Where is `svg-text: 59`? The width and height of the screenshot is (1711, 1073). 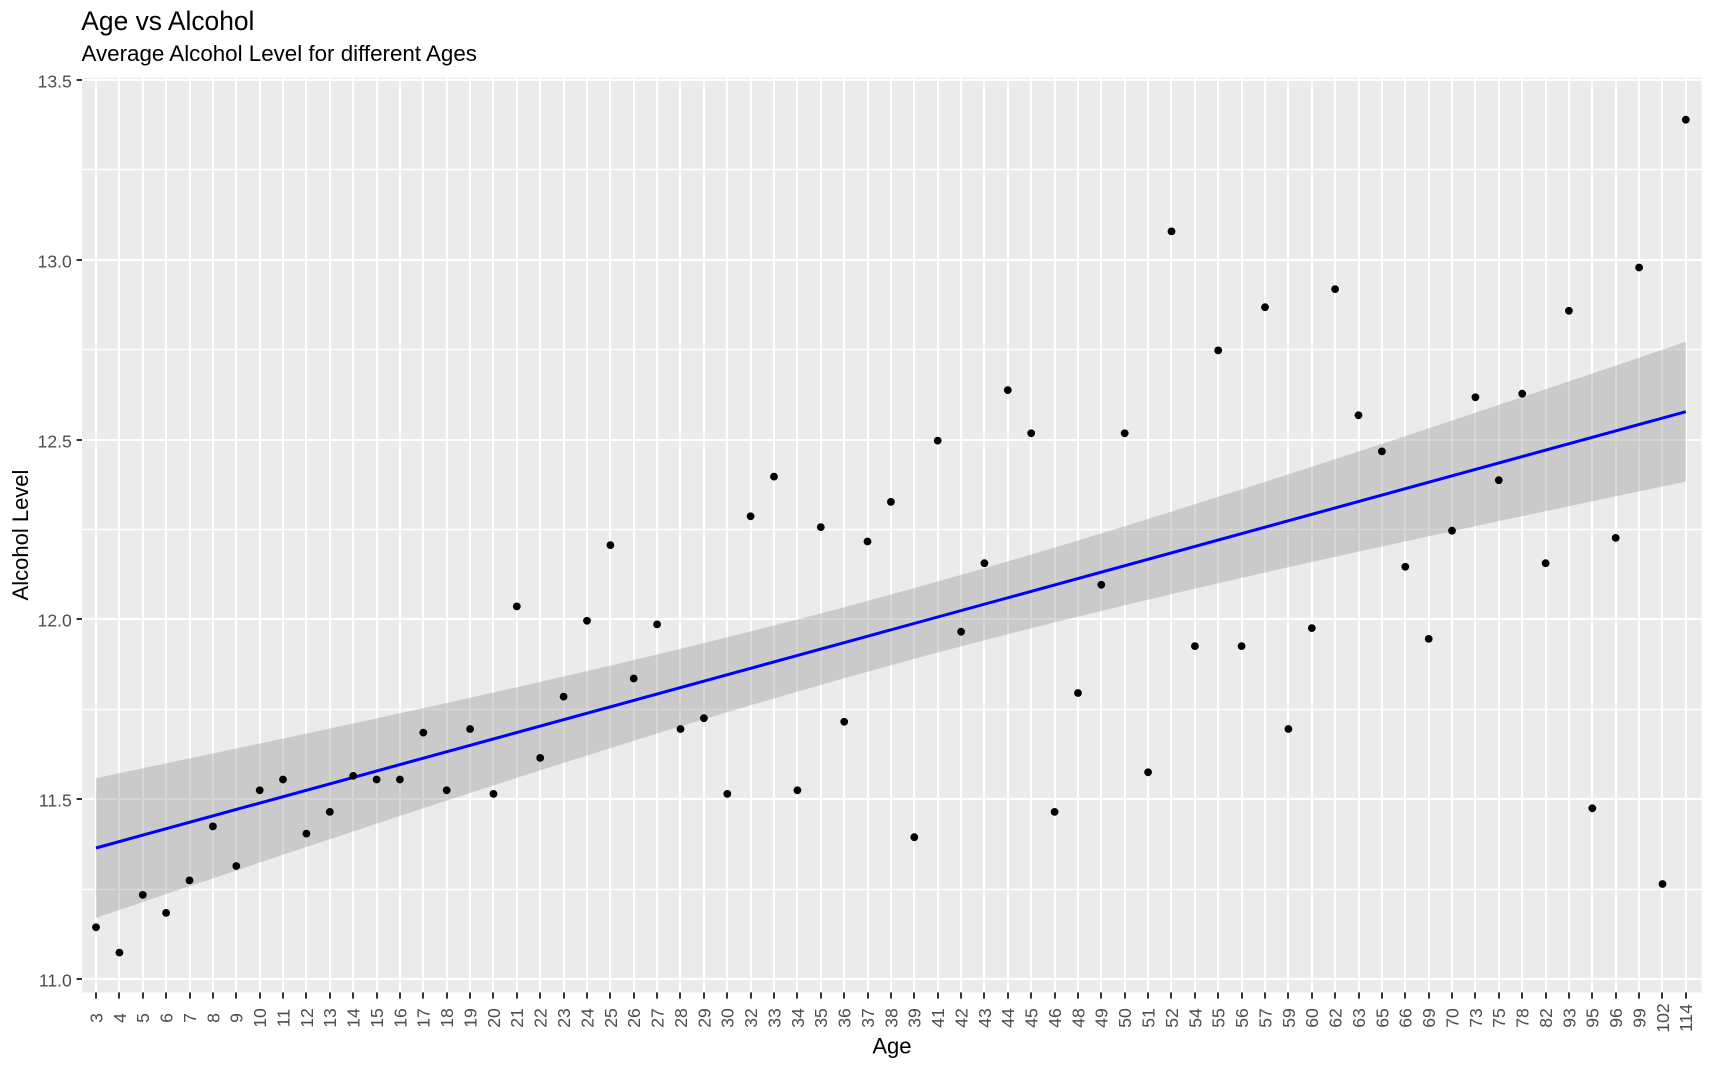 svg-text: 59 is located at coordinates (1289, 1018).